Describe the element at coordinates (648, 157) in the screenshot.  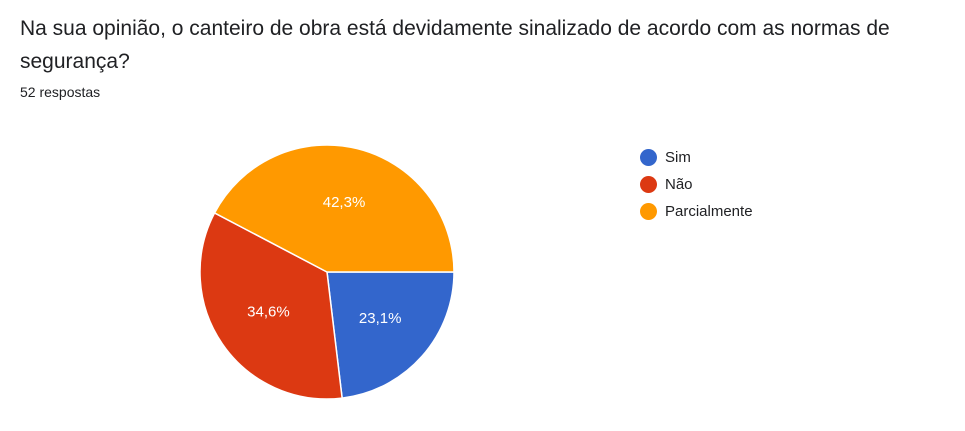
I see `legend-swatch-sim` at that location.